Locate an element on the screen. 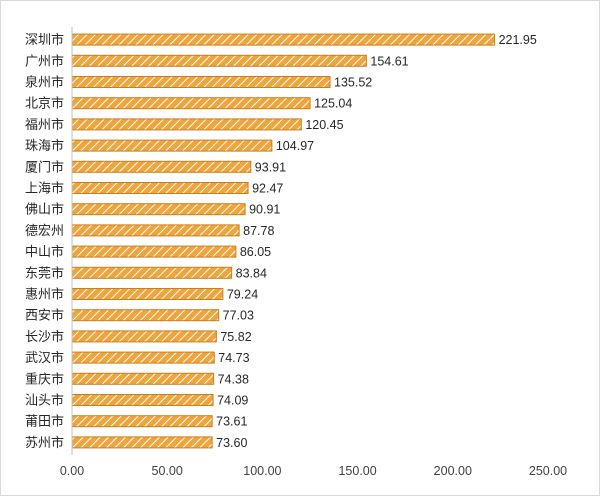 The image size is (600, 497). value-label: 154.61 is located at coordinates (389, 61).